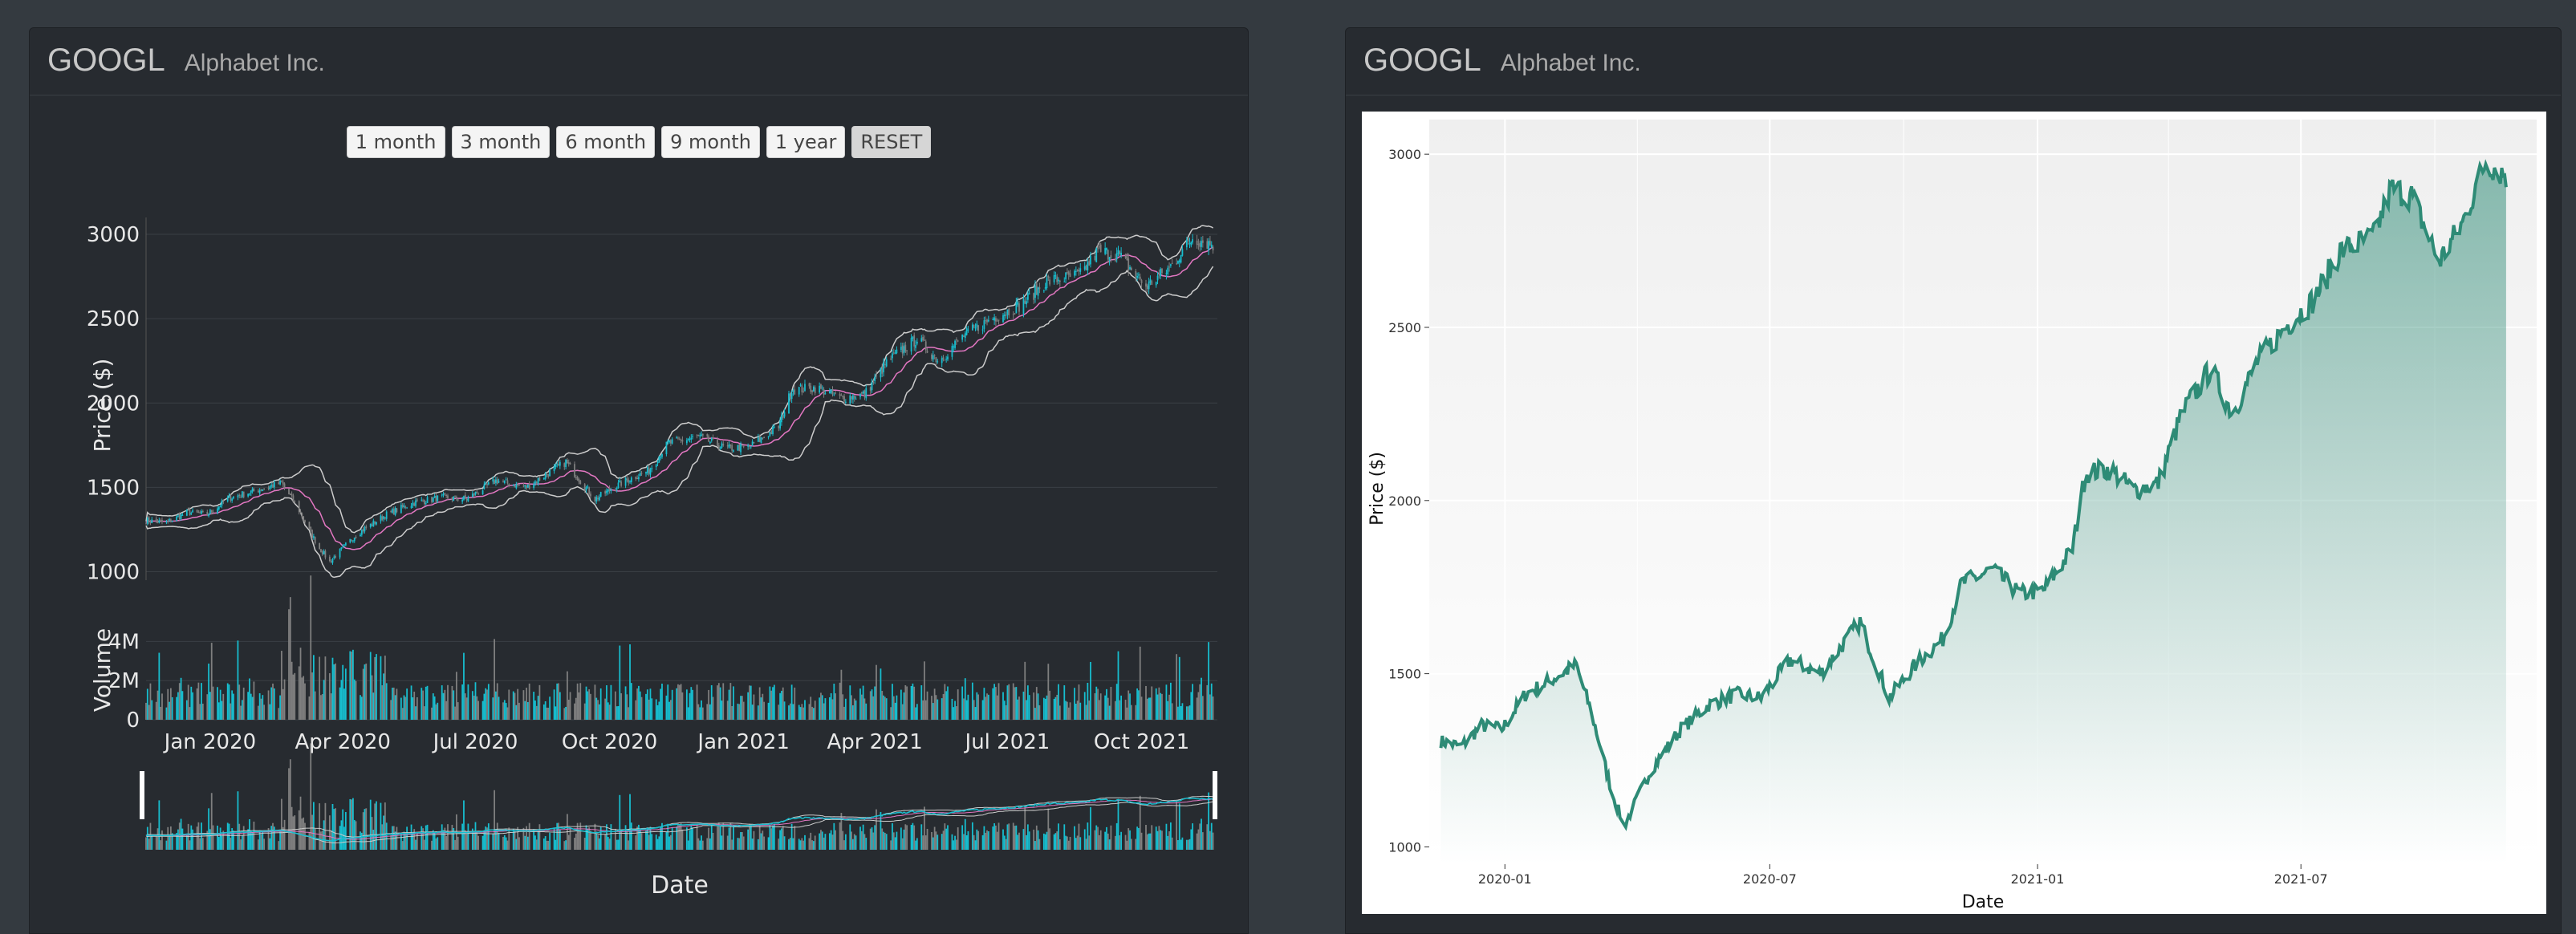 The image size is (2576, 934). Describe the element at coordinates (142, 795) in the screenshot. I see `range-slider-left-handle` at that location.